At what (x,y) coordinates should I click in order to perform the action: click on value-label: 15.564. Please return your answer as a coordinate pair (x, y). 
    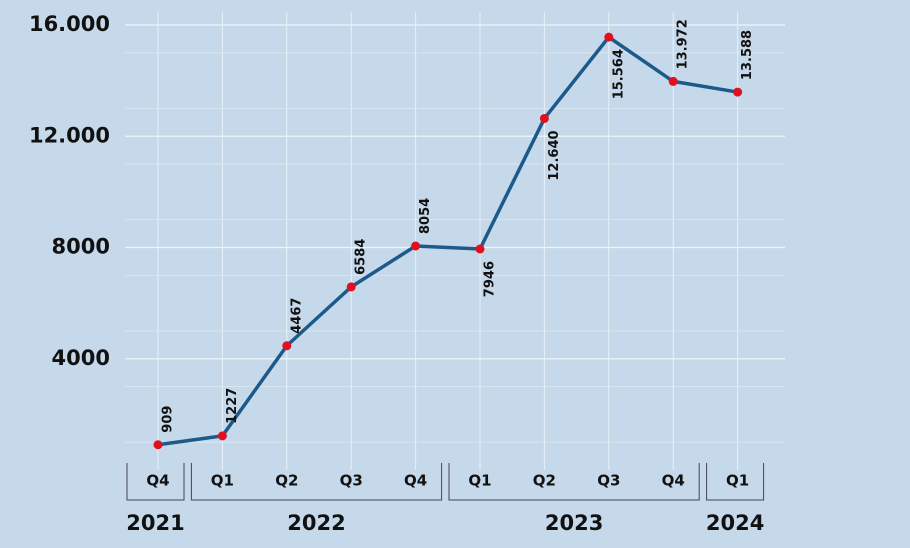
    Looking at the image, I should click on (618, 74).